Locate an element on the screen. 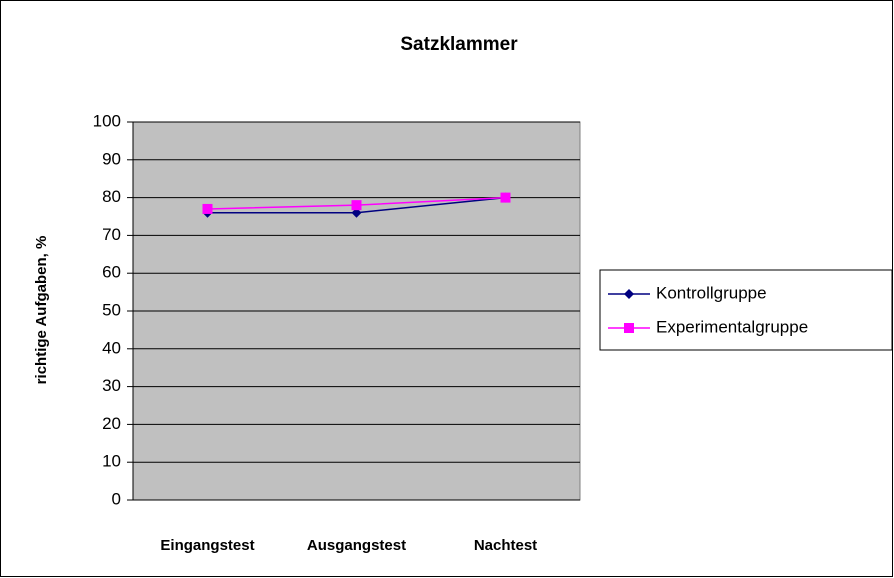 The height and width of the screenshot is (578, 894). x-tick-label: Ausgangstest is located at coordinates (356, 545).